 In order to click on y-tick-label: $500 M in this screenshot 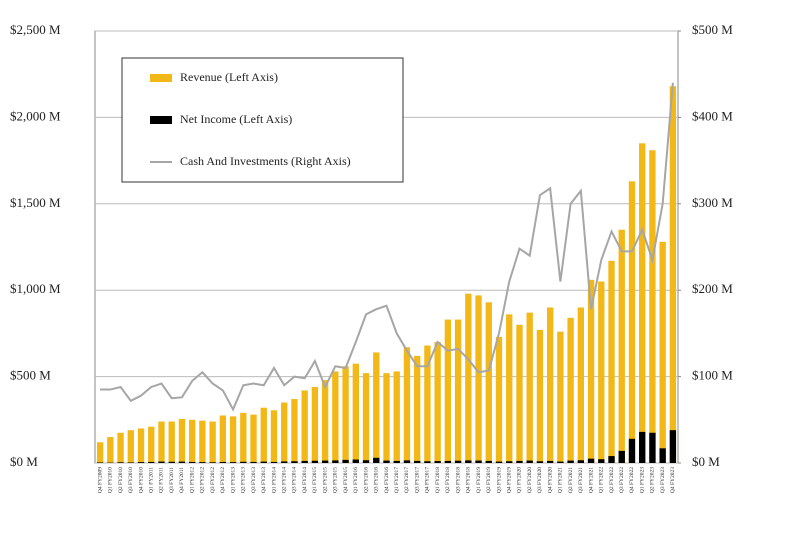, I will do `click(30, 375)`.